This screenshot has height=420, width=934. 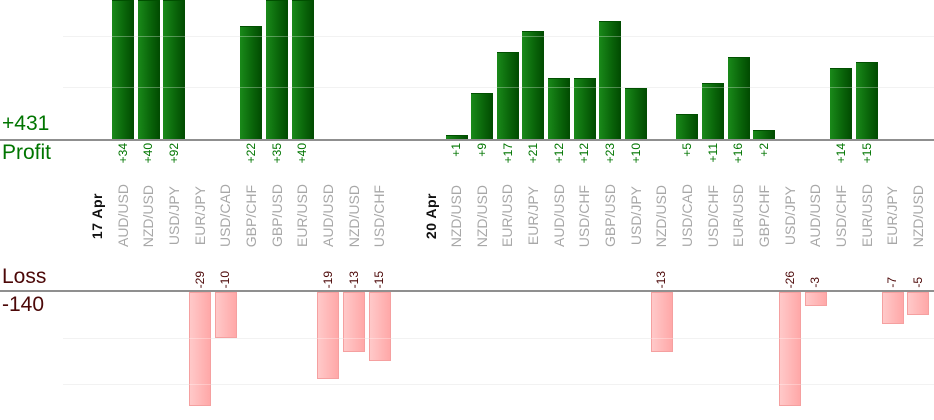 I want to click on loss-value-label: -7, so click(x=893, y=269).